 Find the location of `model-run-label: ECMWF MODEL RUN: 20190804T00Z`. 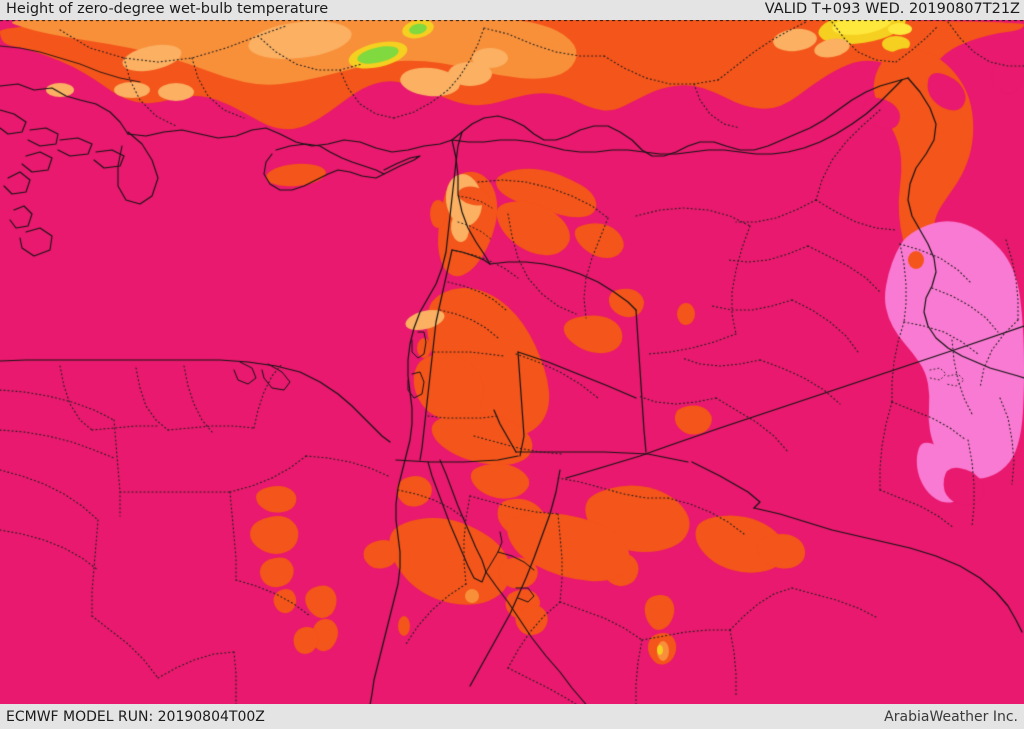

model-run-label: ECMWF MODEL RUN: 20190804T00Z is located at coordinates (135, 717).